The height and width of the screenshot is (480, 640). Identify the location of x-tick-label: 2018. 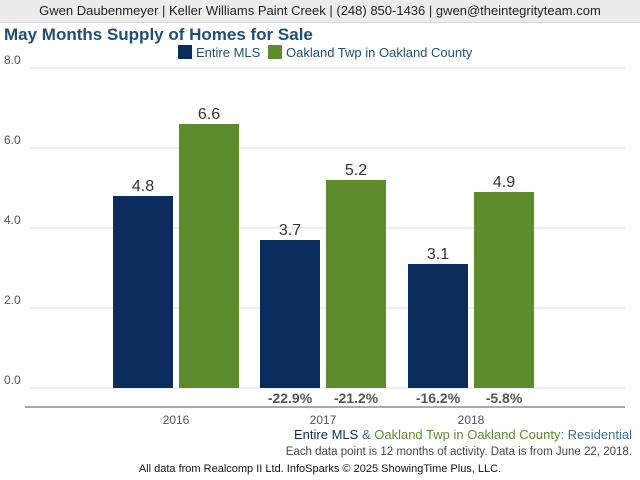
(471, 420).